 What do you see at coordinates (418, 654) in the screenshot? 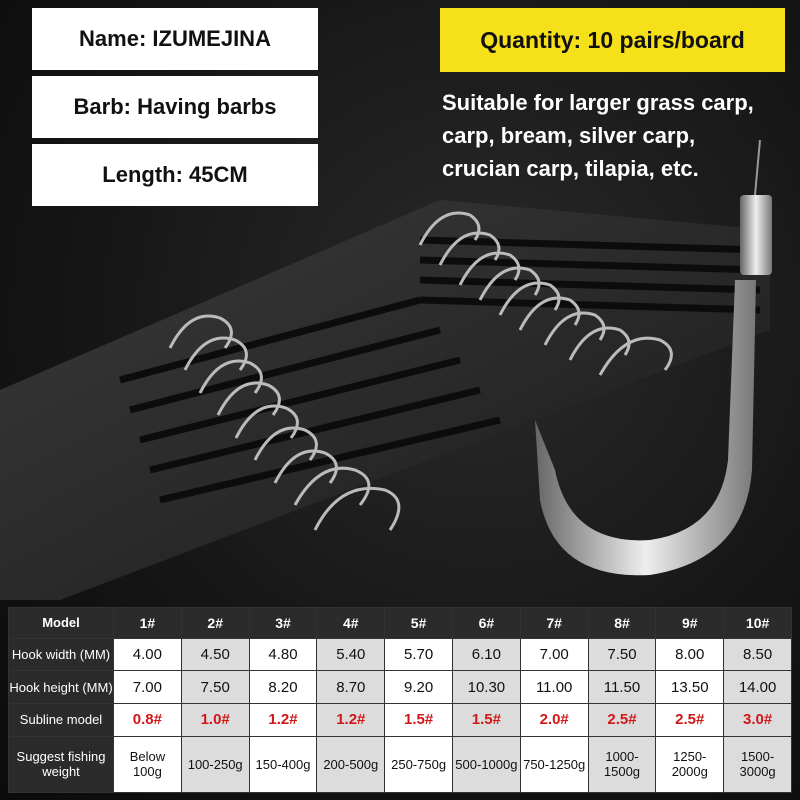
I see `table-cell: 5.70` at bounding box center [418, 654].